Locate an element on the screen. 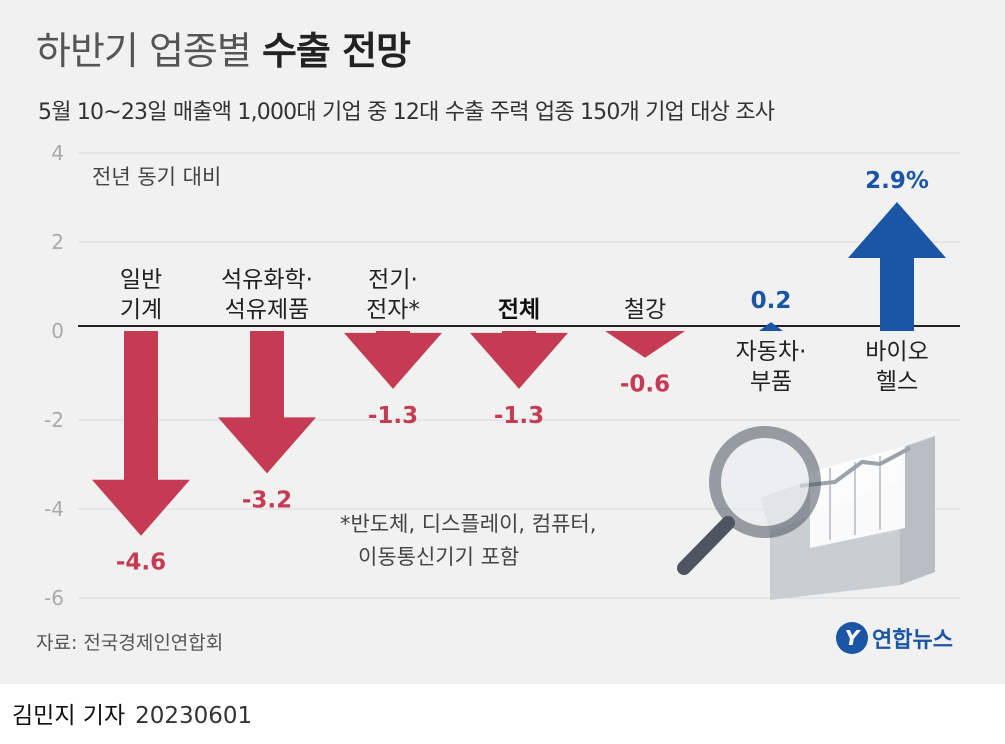  publish-date: 20230601 is located at coordinates (194, 716).